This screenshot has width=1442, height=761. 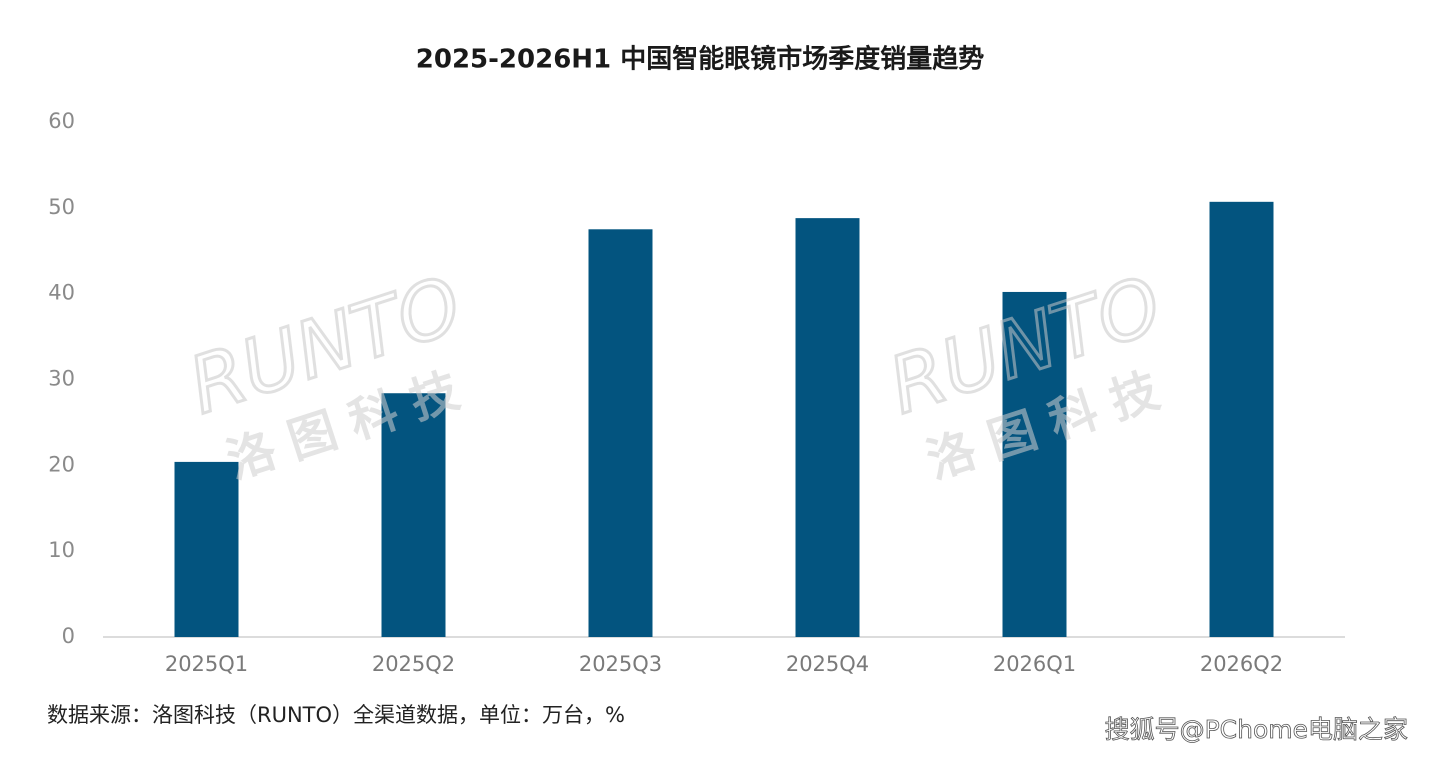 I want to click on y-tick-label: 10, so click(x=61, y=550).